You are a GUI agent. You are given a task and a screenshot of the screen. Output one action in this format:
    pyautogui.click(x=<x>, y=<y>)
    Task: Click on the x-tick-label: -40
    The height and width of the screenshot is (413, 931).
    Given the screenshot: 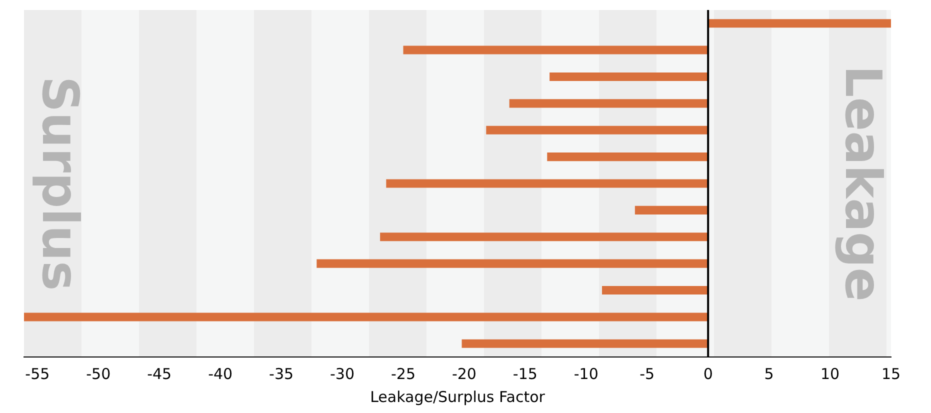 What is the action you would take?
    pyautogui.click(x=220, y=373)
    